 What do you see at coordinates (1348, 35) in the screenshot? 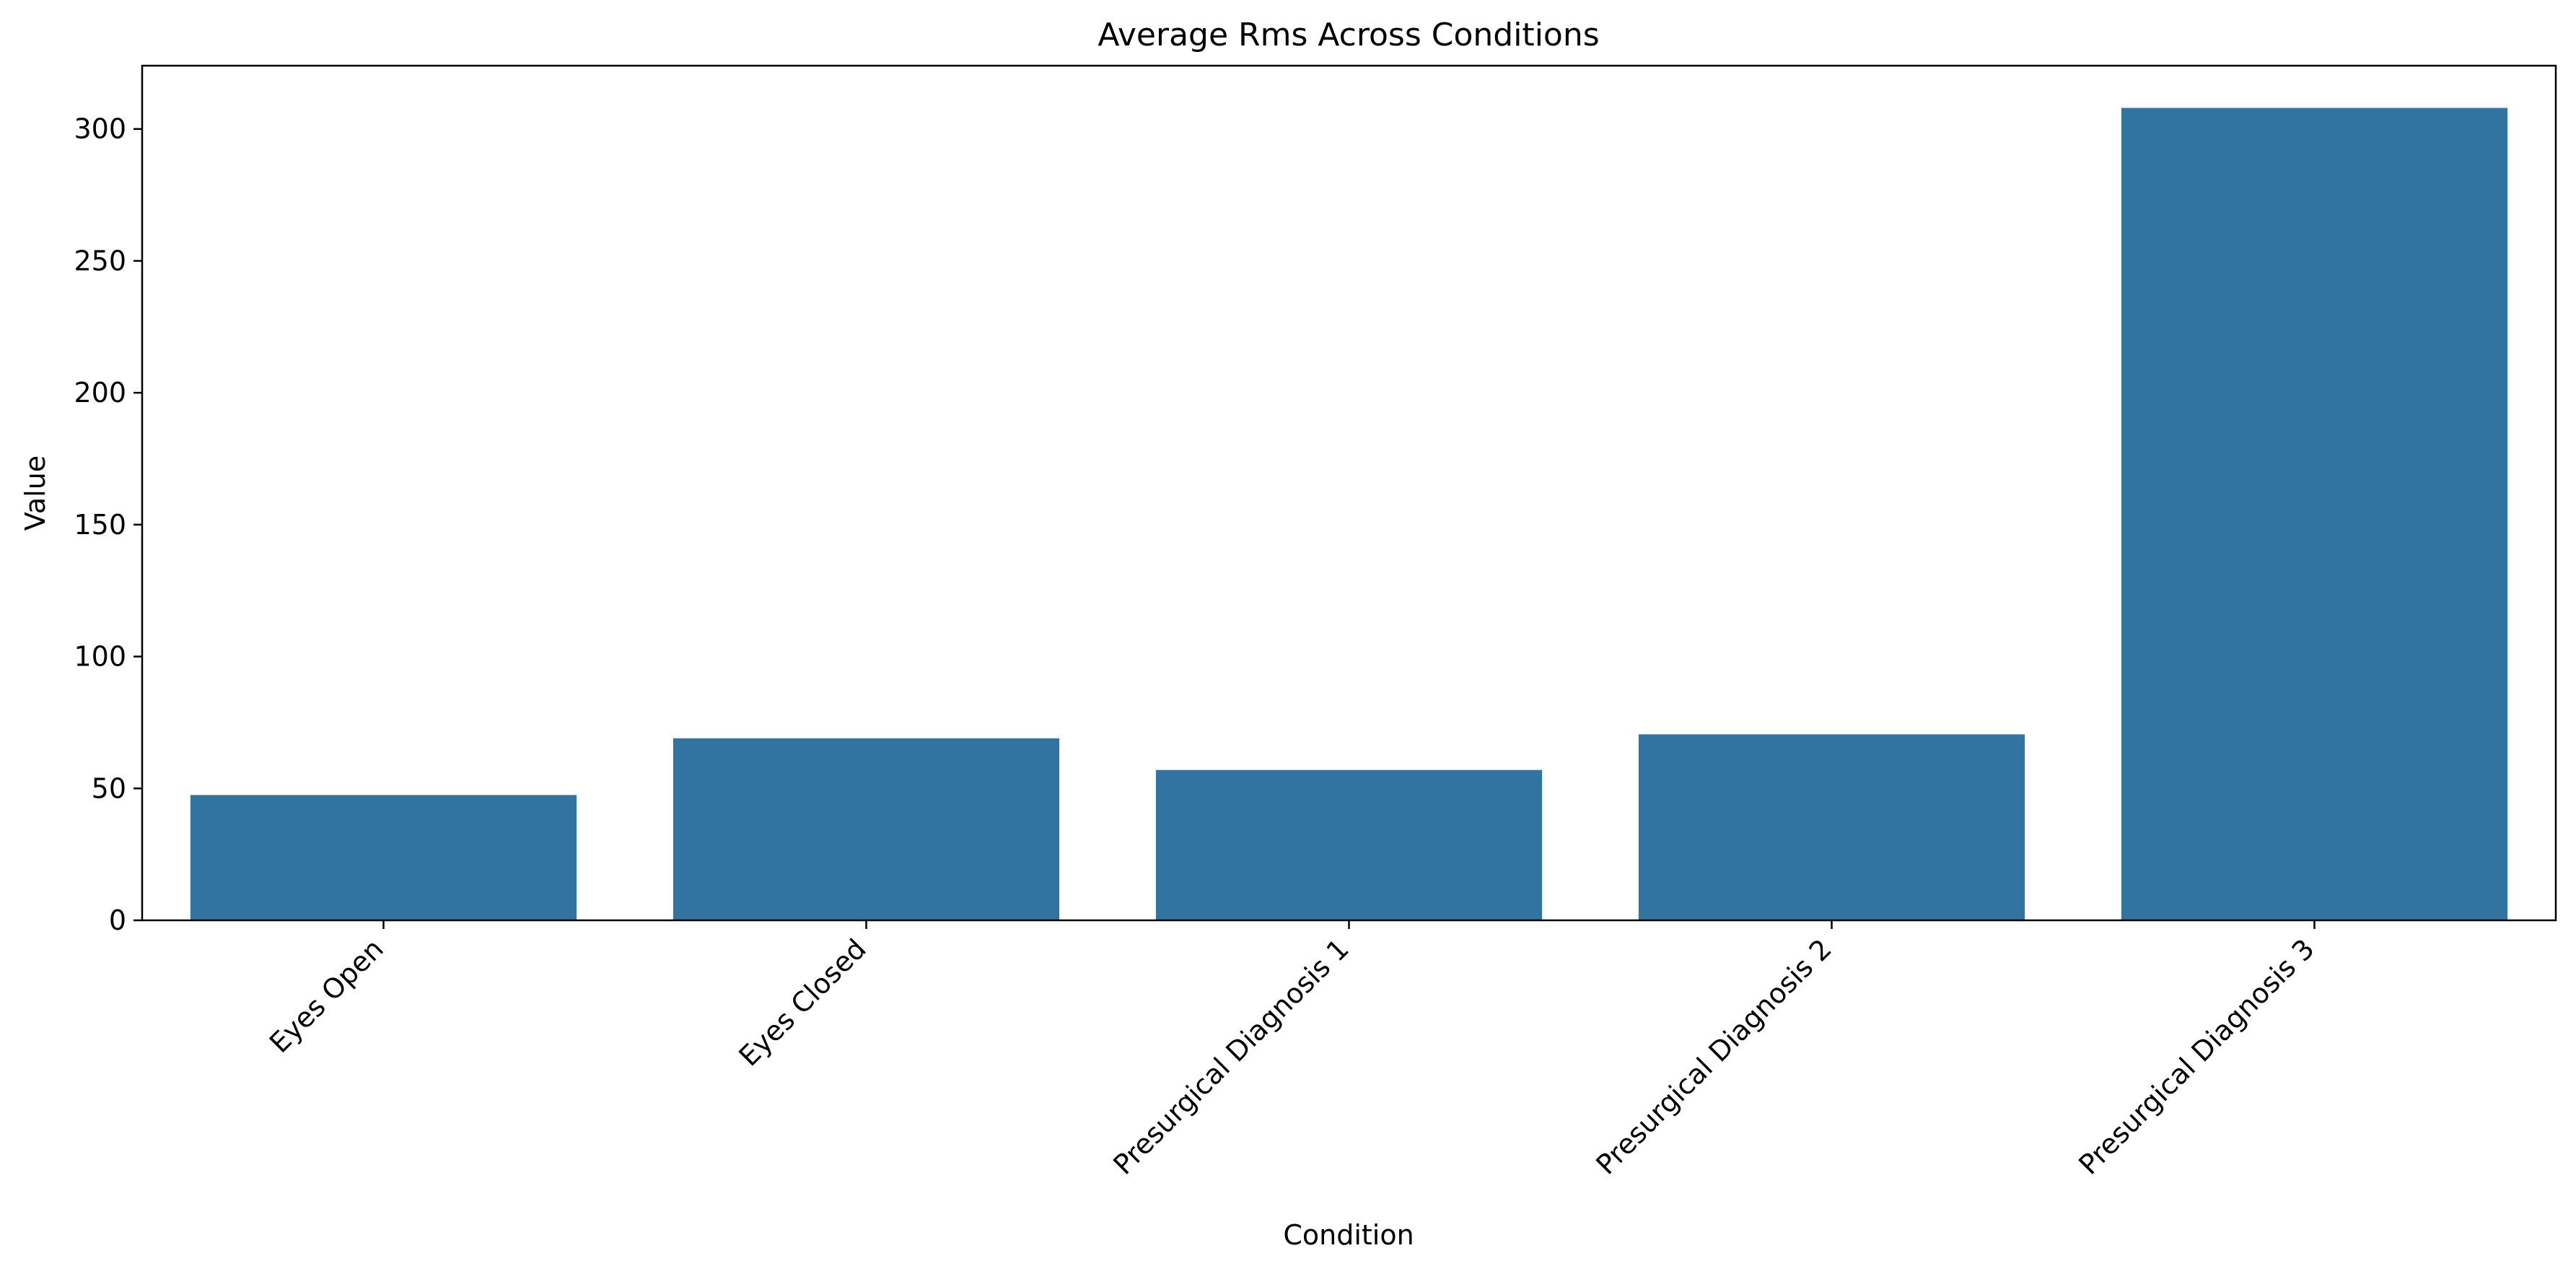
I see `chart-title: Average Rms Across Conditions` at bounding box center [1348, 35].